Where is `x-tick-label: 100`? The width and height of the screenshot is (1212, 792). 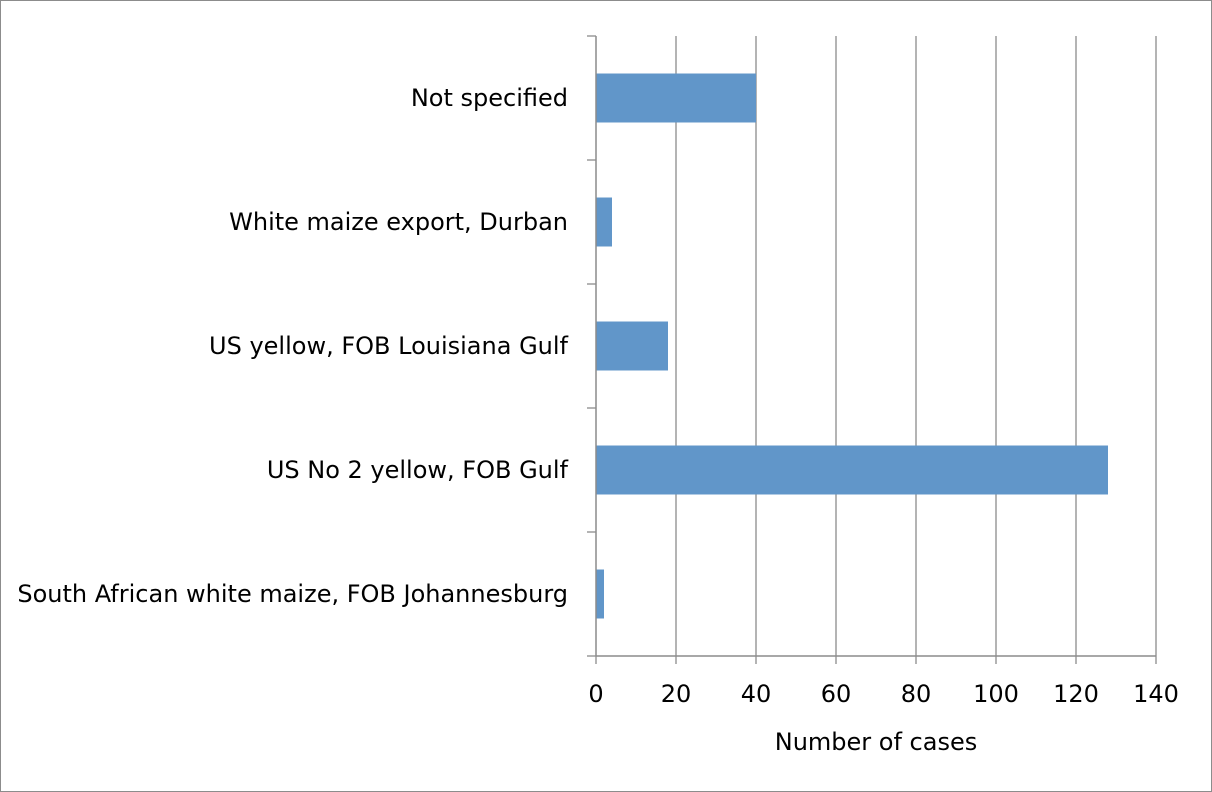
x-tick-label: 100 is located at coordinates (996, 694).